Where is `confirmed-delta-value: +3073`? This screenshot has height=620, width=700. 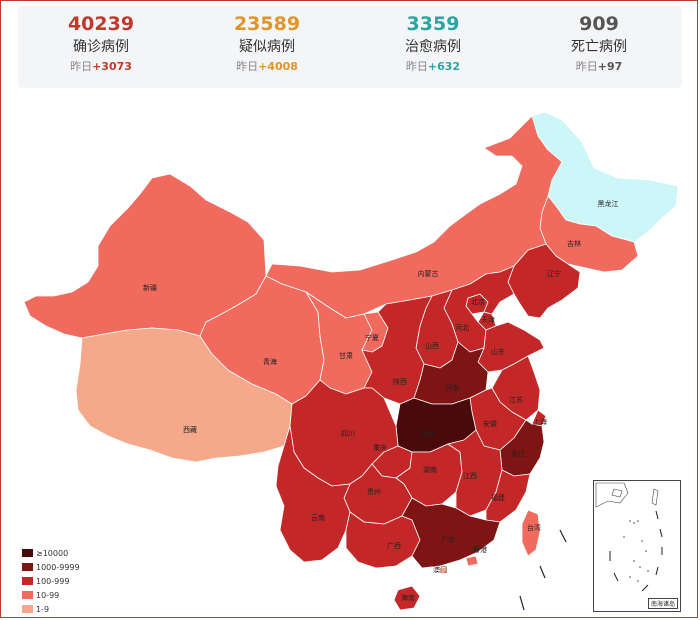
confirmed-delta-value: +3073 is located at coordinates (112, 66).